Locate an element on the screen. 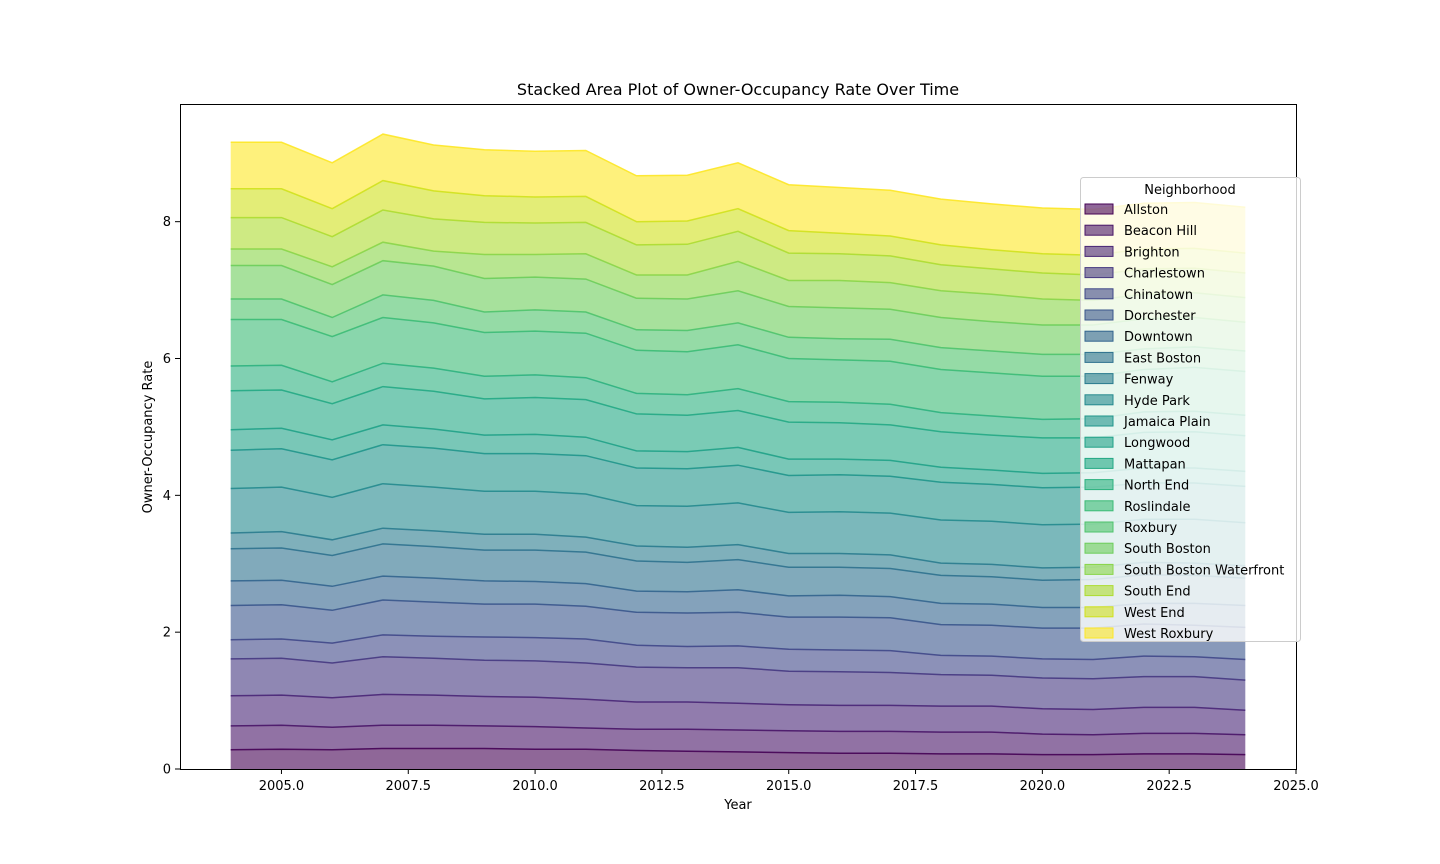 The image size is (1440, 864). x-tick-label: 2012.5 is located at coordinates (662, 786).